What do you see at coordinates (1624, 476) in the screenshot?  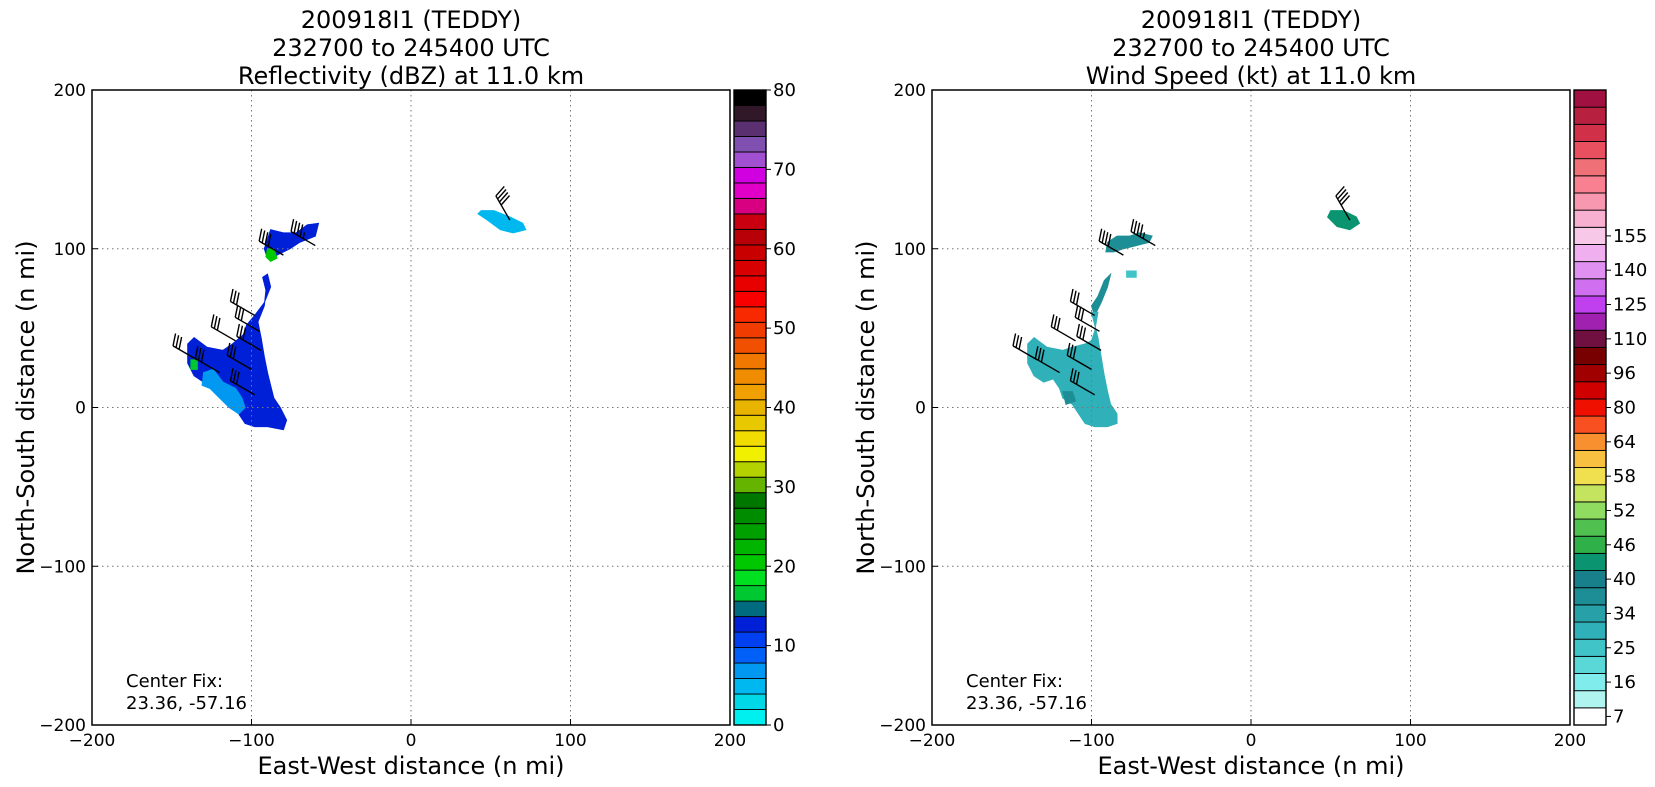 I see `colorbar-tick-label: 58` at bounding box center [1624, 476].